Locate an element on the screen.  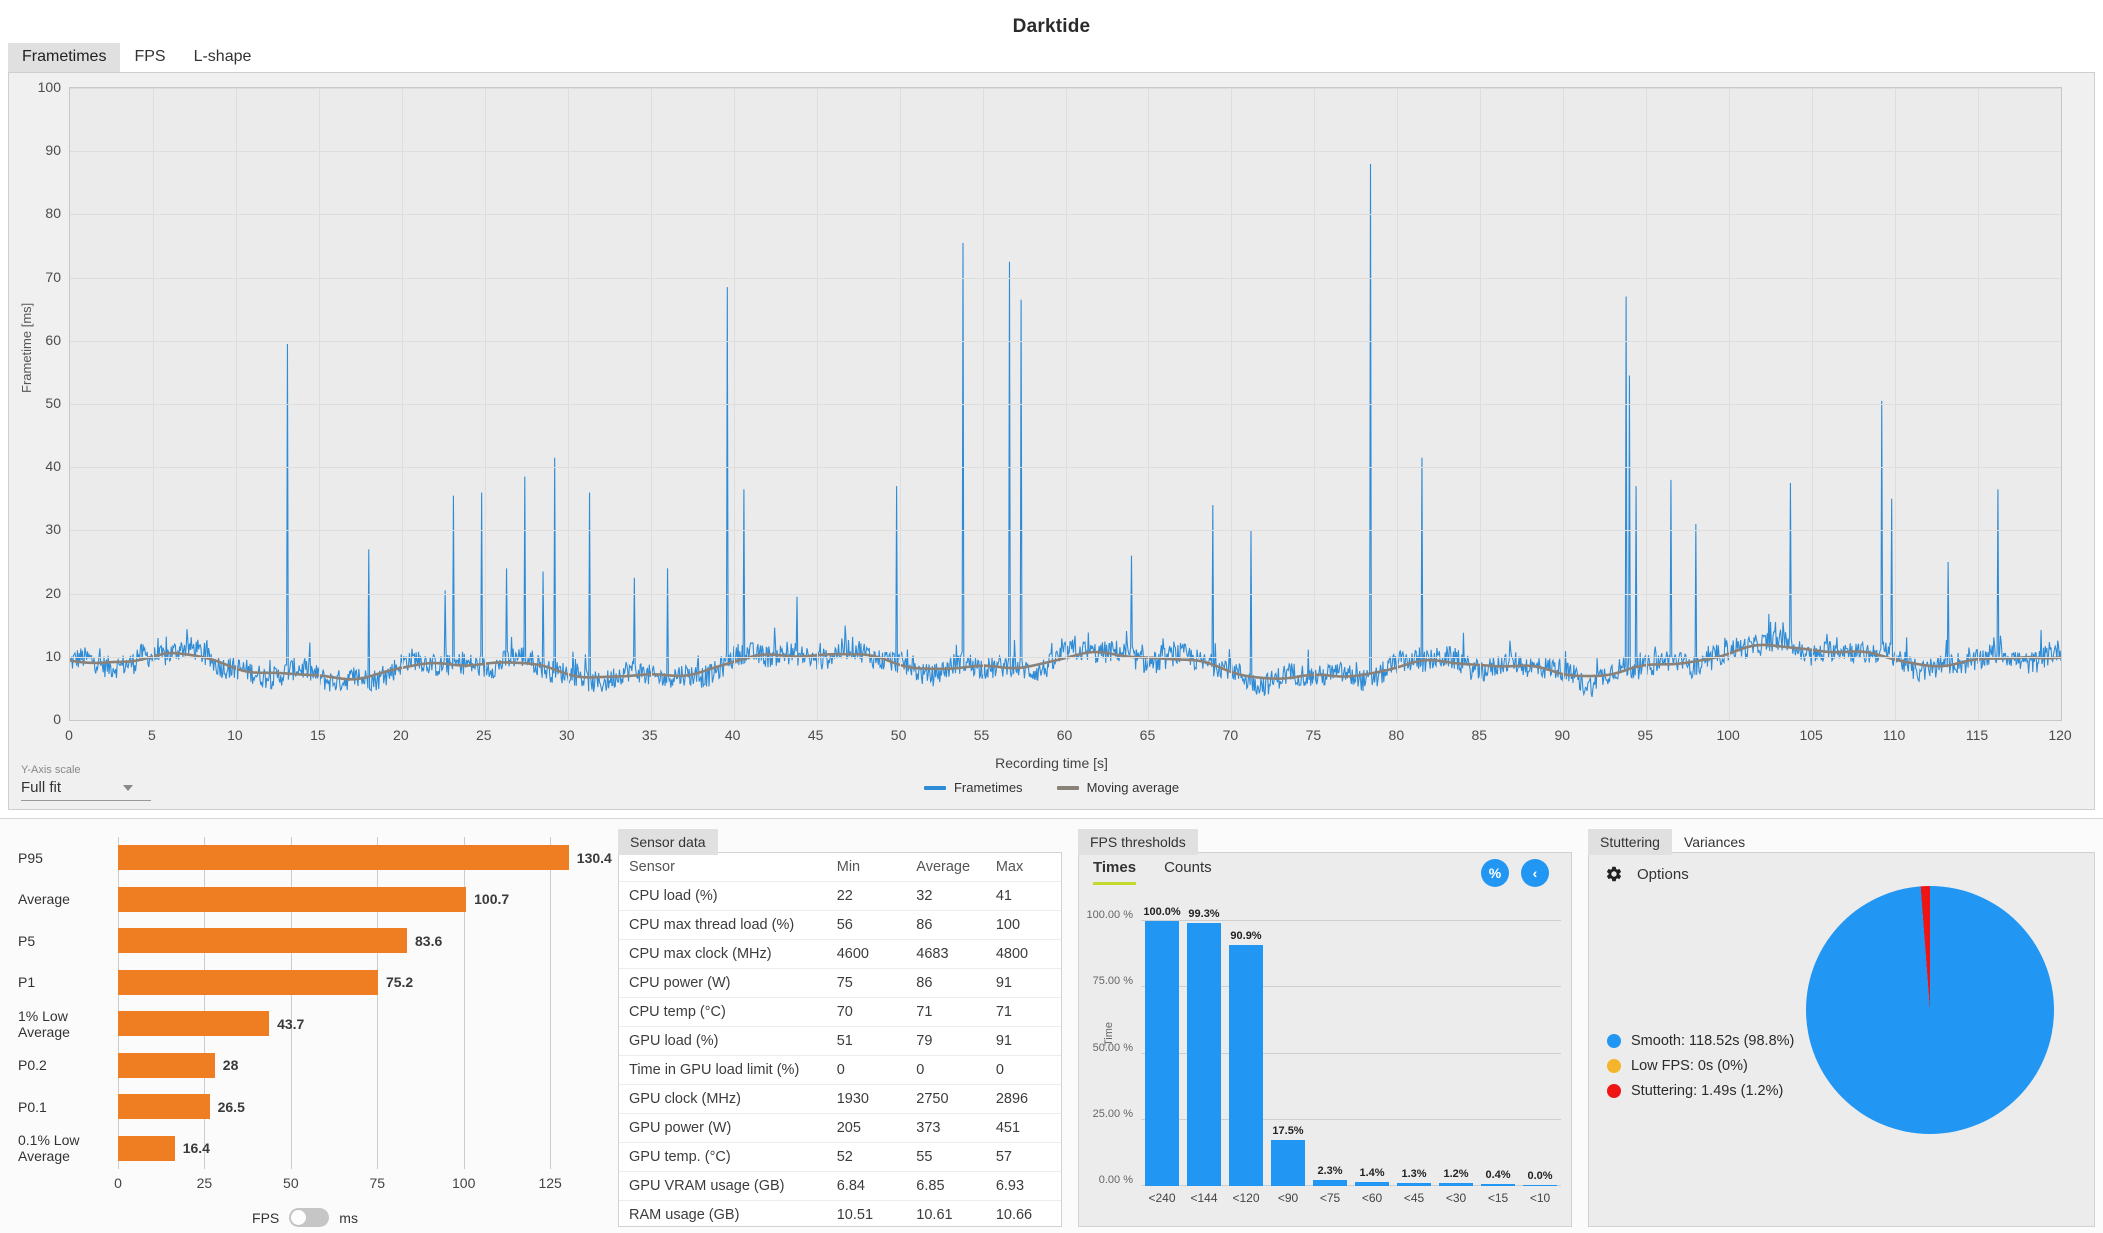
fps-threshold-x-tick: <75 is located at coordinates (1330, 1198).